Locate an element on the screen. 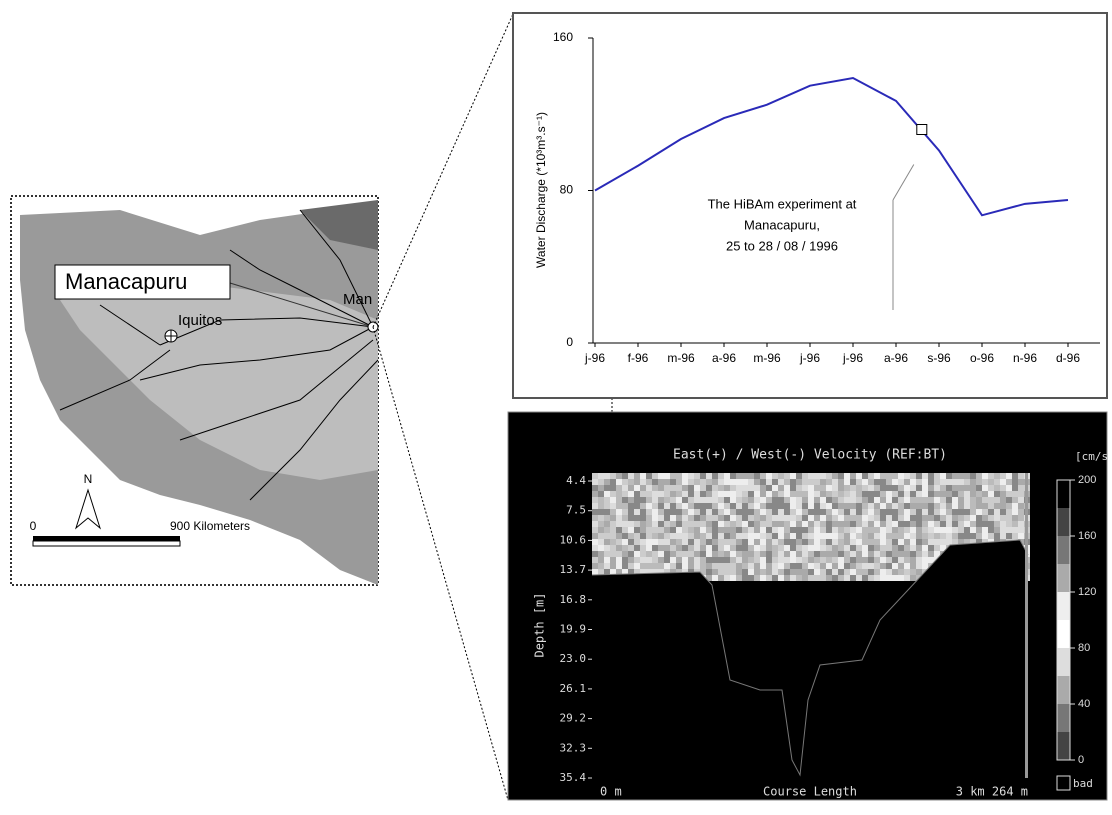 The image size is (1112, 815). city-label: Iquitos is located at coordinates (200, 320).